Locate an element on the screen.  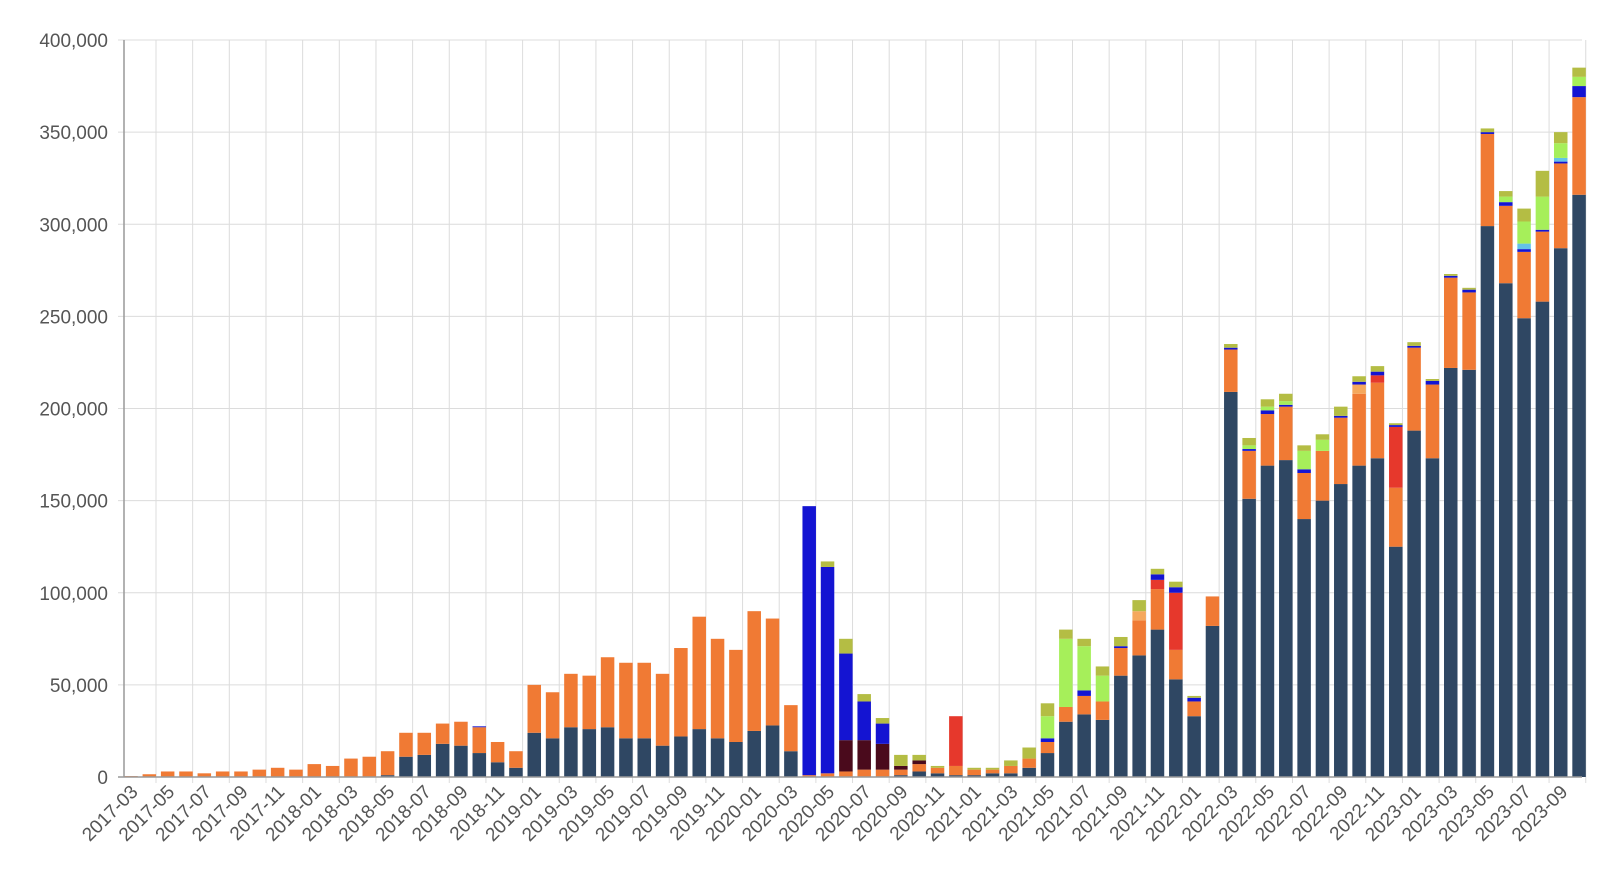
bar-segment-2023-02-s0 is located at coordinates (1432, 617).